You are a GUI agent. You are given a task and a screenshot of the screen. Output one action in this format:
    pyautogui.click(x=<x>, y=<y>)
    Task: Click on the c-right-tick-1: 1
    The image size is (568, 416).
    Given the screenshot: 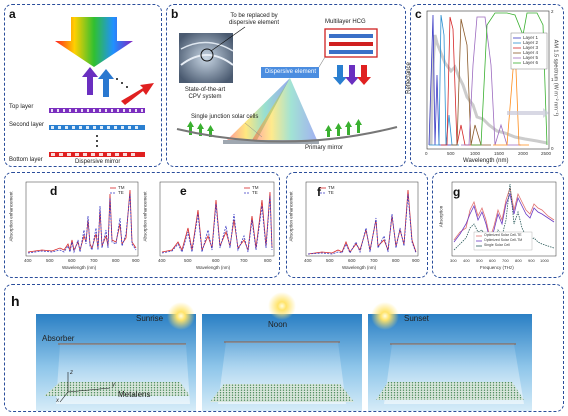 What is the action you would take?
    pyautogui.click(x=552, y=79)
    